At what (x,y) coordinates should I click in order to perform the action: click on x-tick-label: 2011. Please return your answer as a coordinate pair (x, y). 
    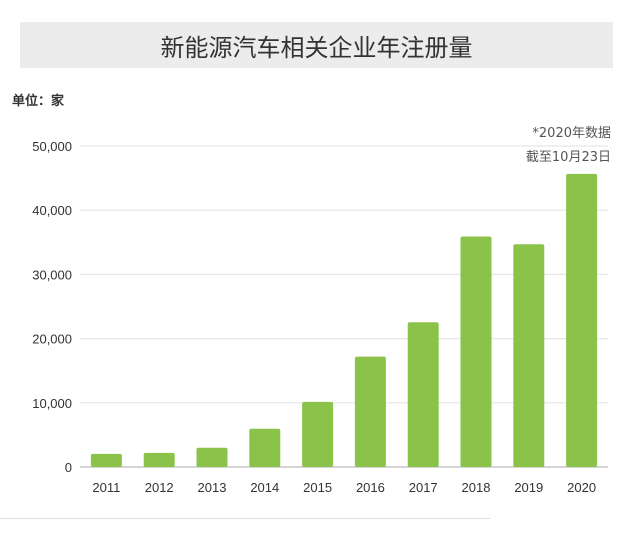
    Looking at the image, I should click on (106, 487).